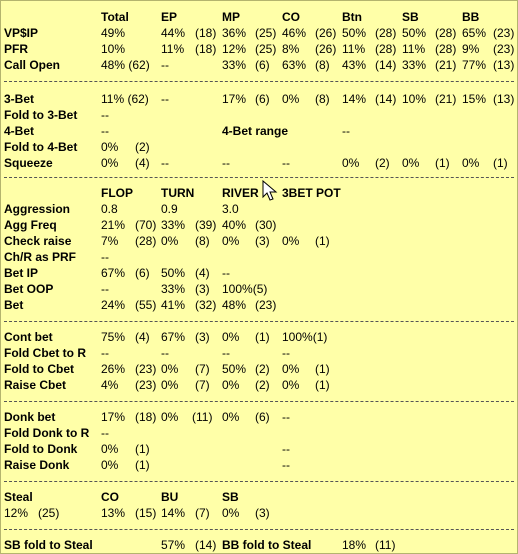 Image resolution: width=518 pixels, height=554 pixels. What do you see at coordinates (41, 115) in the screenshot?
I see `stat-label: Fold to 3-Bet` at bounding box center [41, 115].